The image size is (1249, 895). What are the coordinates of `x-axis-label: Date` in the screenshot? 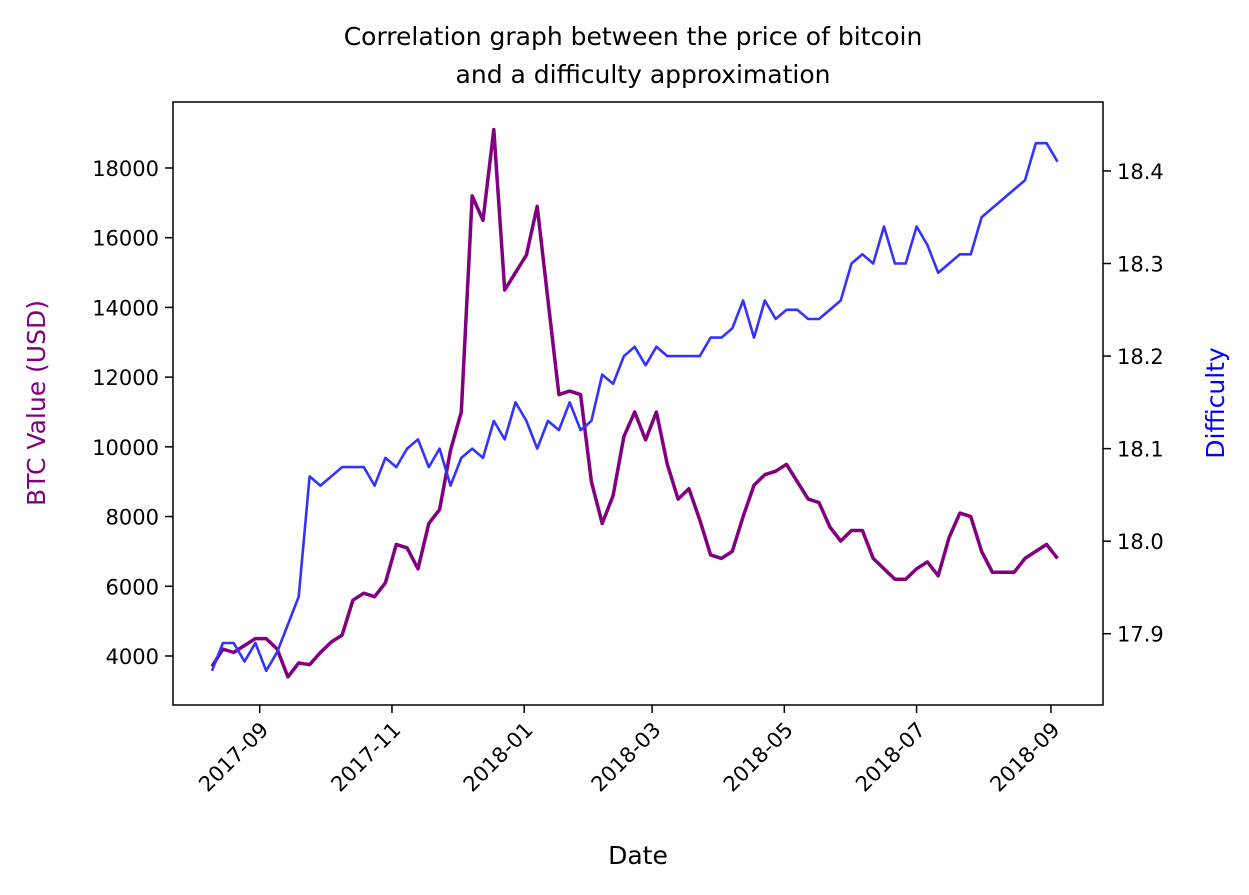 It's located at (638, 855).